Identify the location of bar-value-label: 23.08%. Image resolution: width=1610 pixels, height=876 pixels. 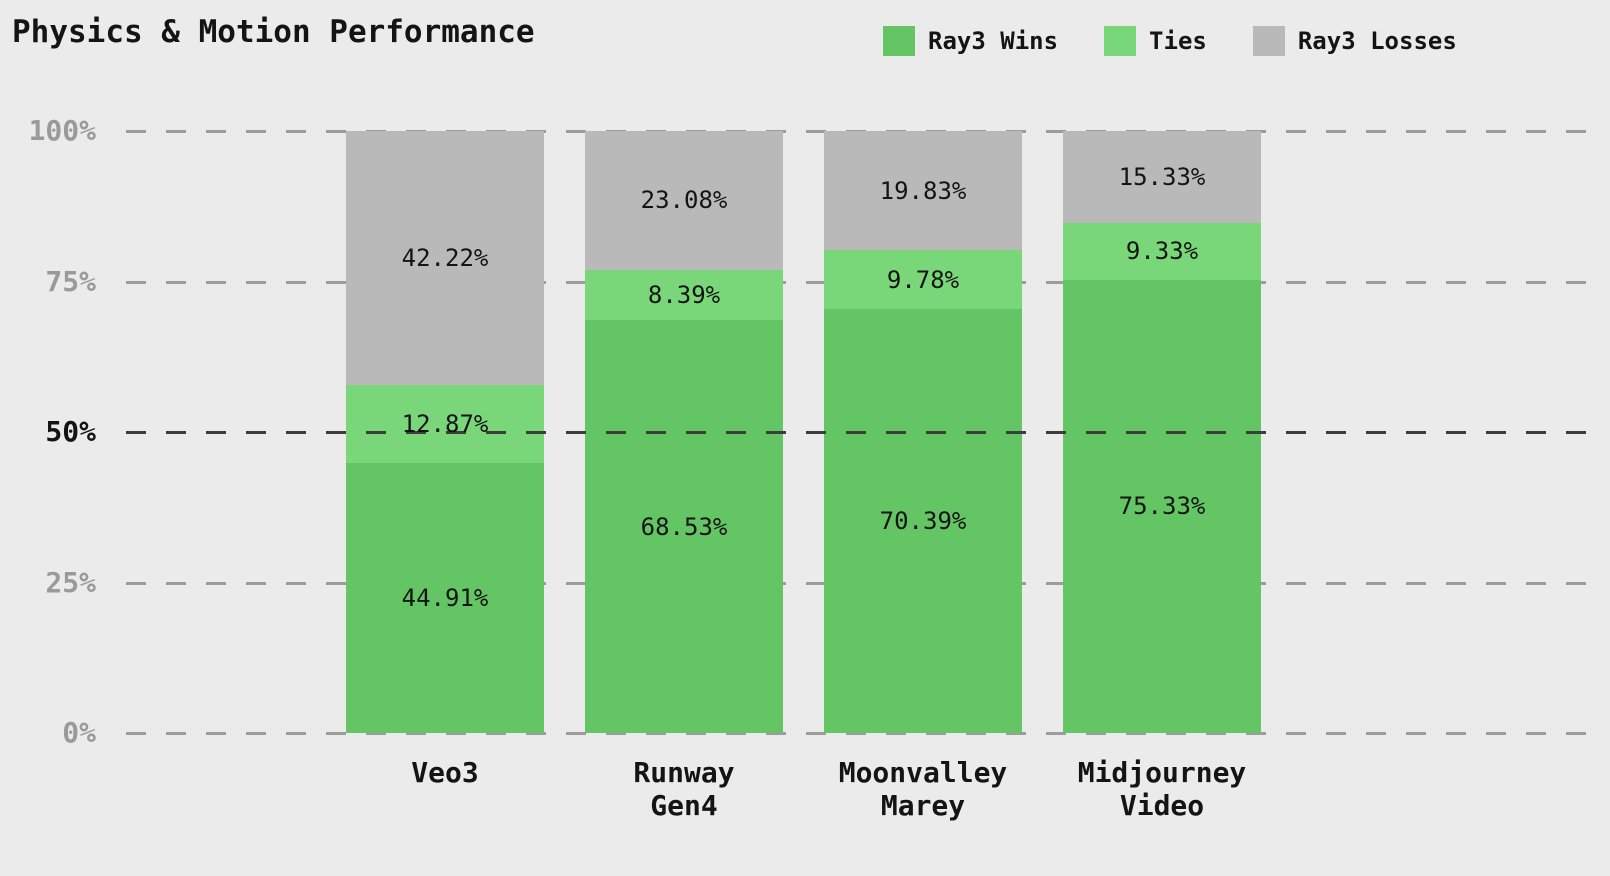
(684, 200).